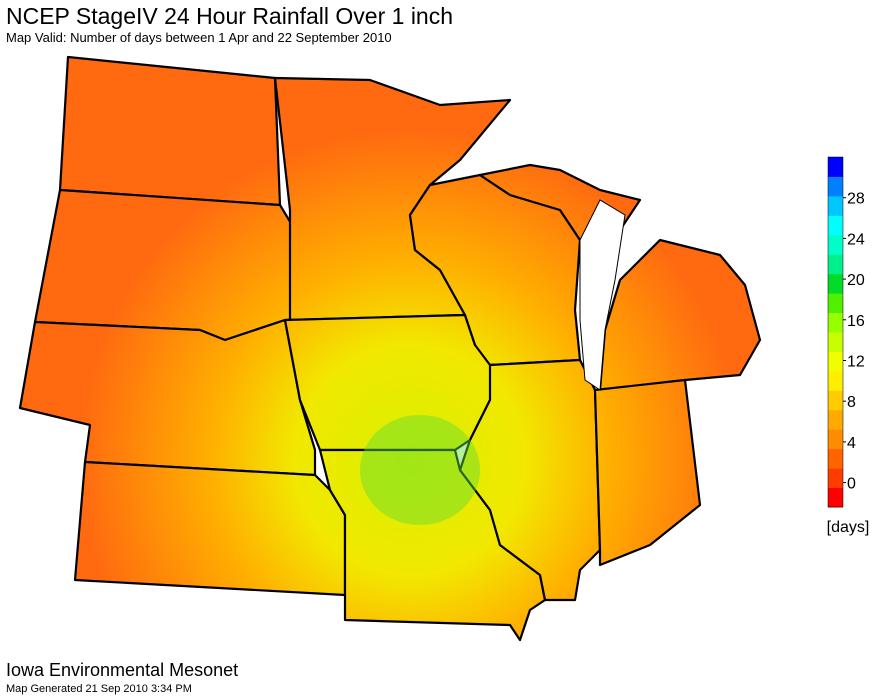 The width and height of the screenshot is (883, 700). What do you see at coordinates (99, 689) in the screenshot?
I see `footer-generated: Map Generated 21 Sep 2010 3:34 PM` at bounding box center [99, 689].